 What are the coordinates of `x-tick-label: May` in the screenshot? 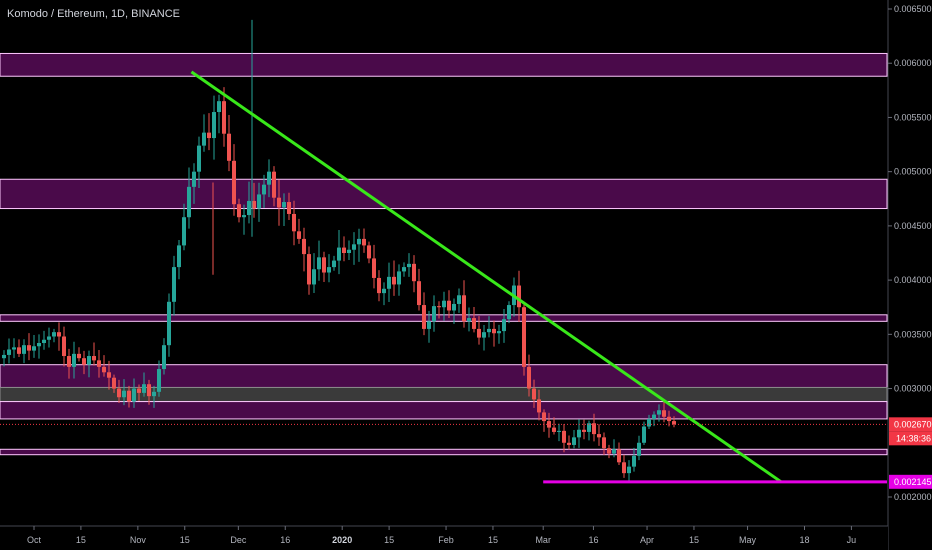 It's located at (748, 540).